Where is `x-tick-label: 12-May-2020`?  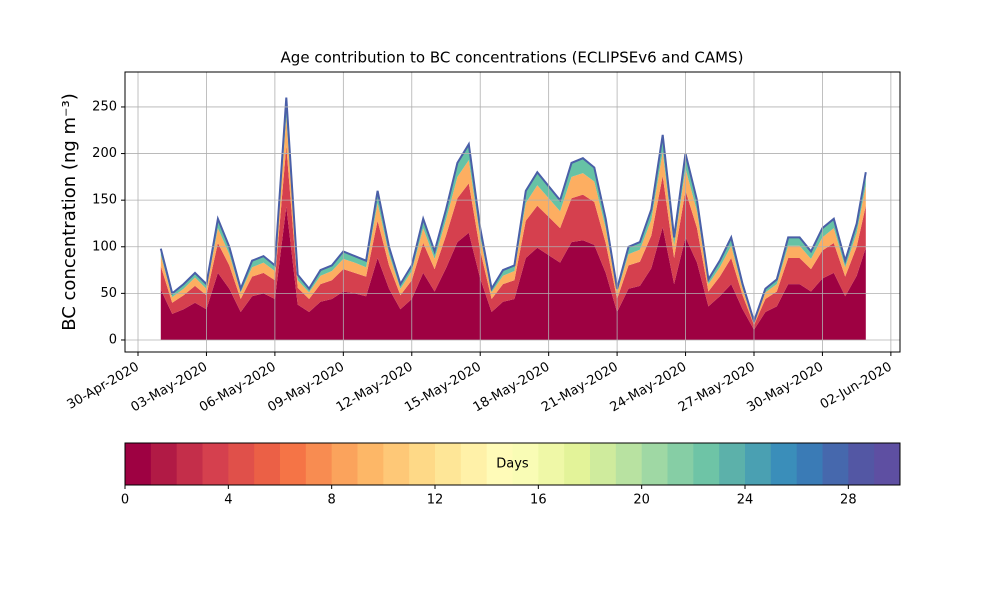
x-tick-label: 12-May-2020 is located at coordinates (375, 388).